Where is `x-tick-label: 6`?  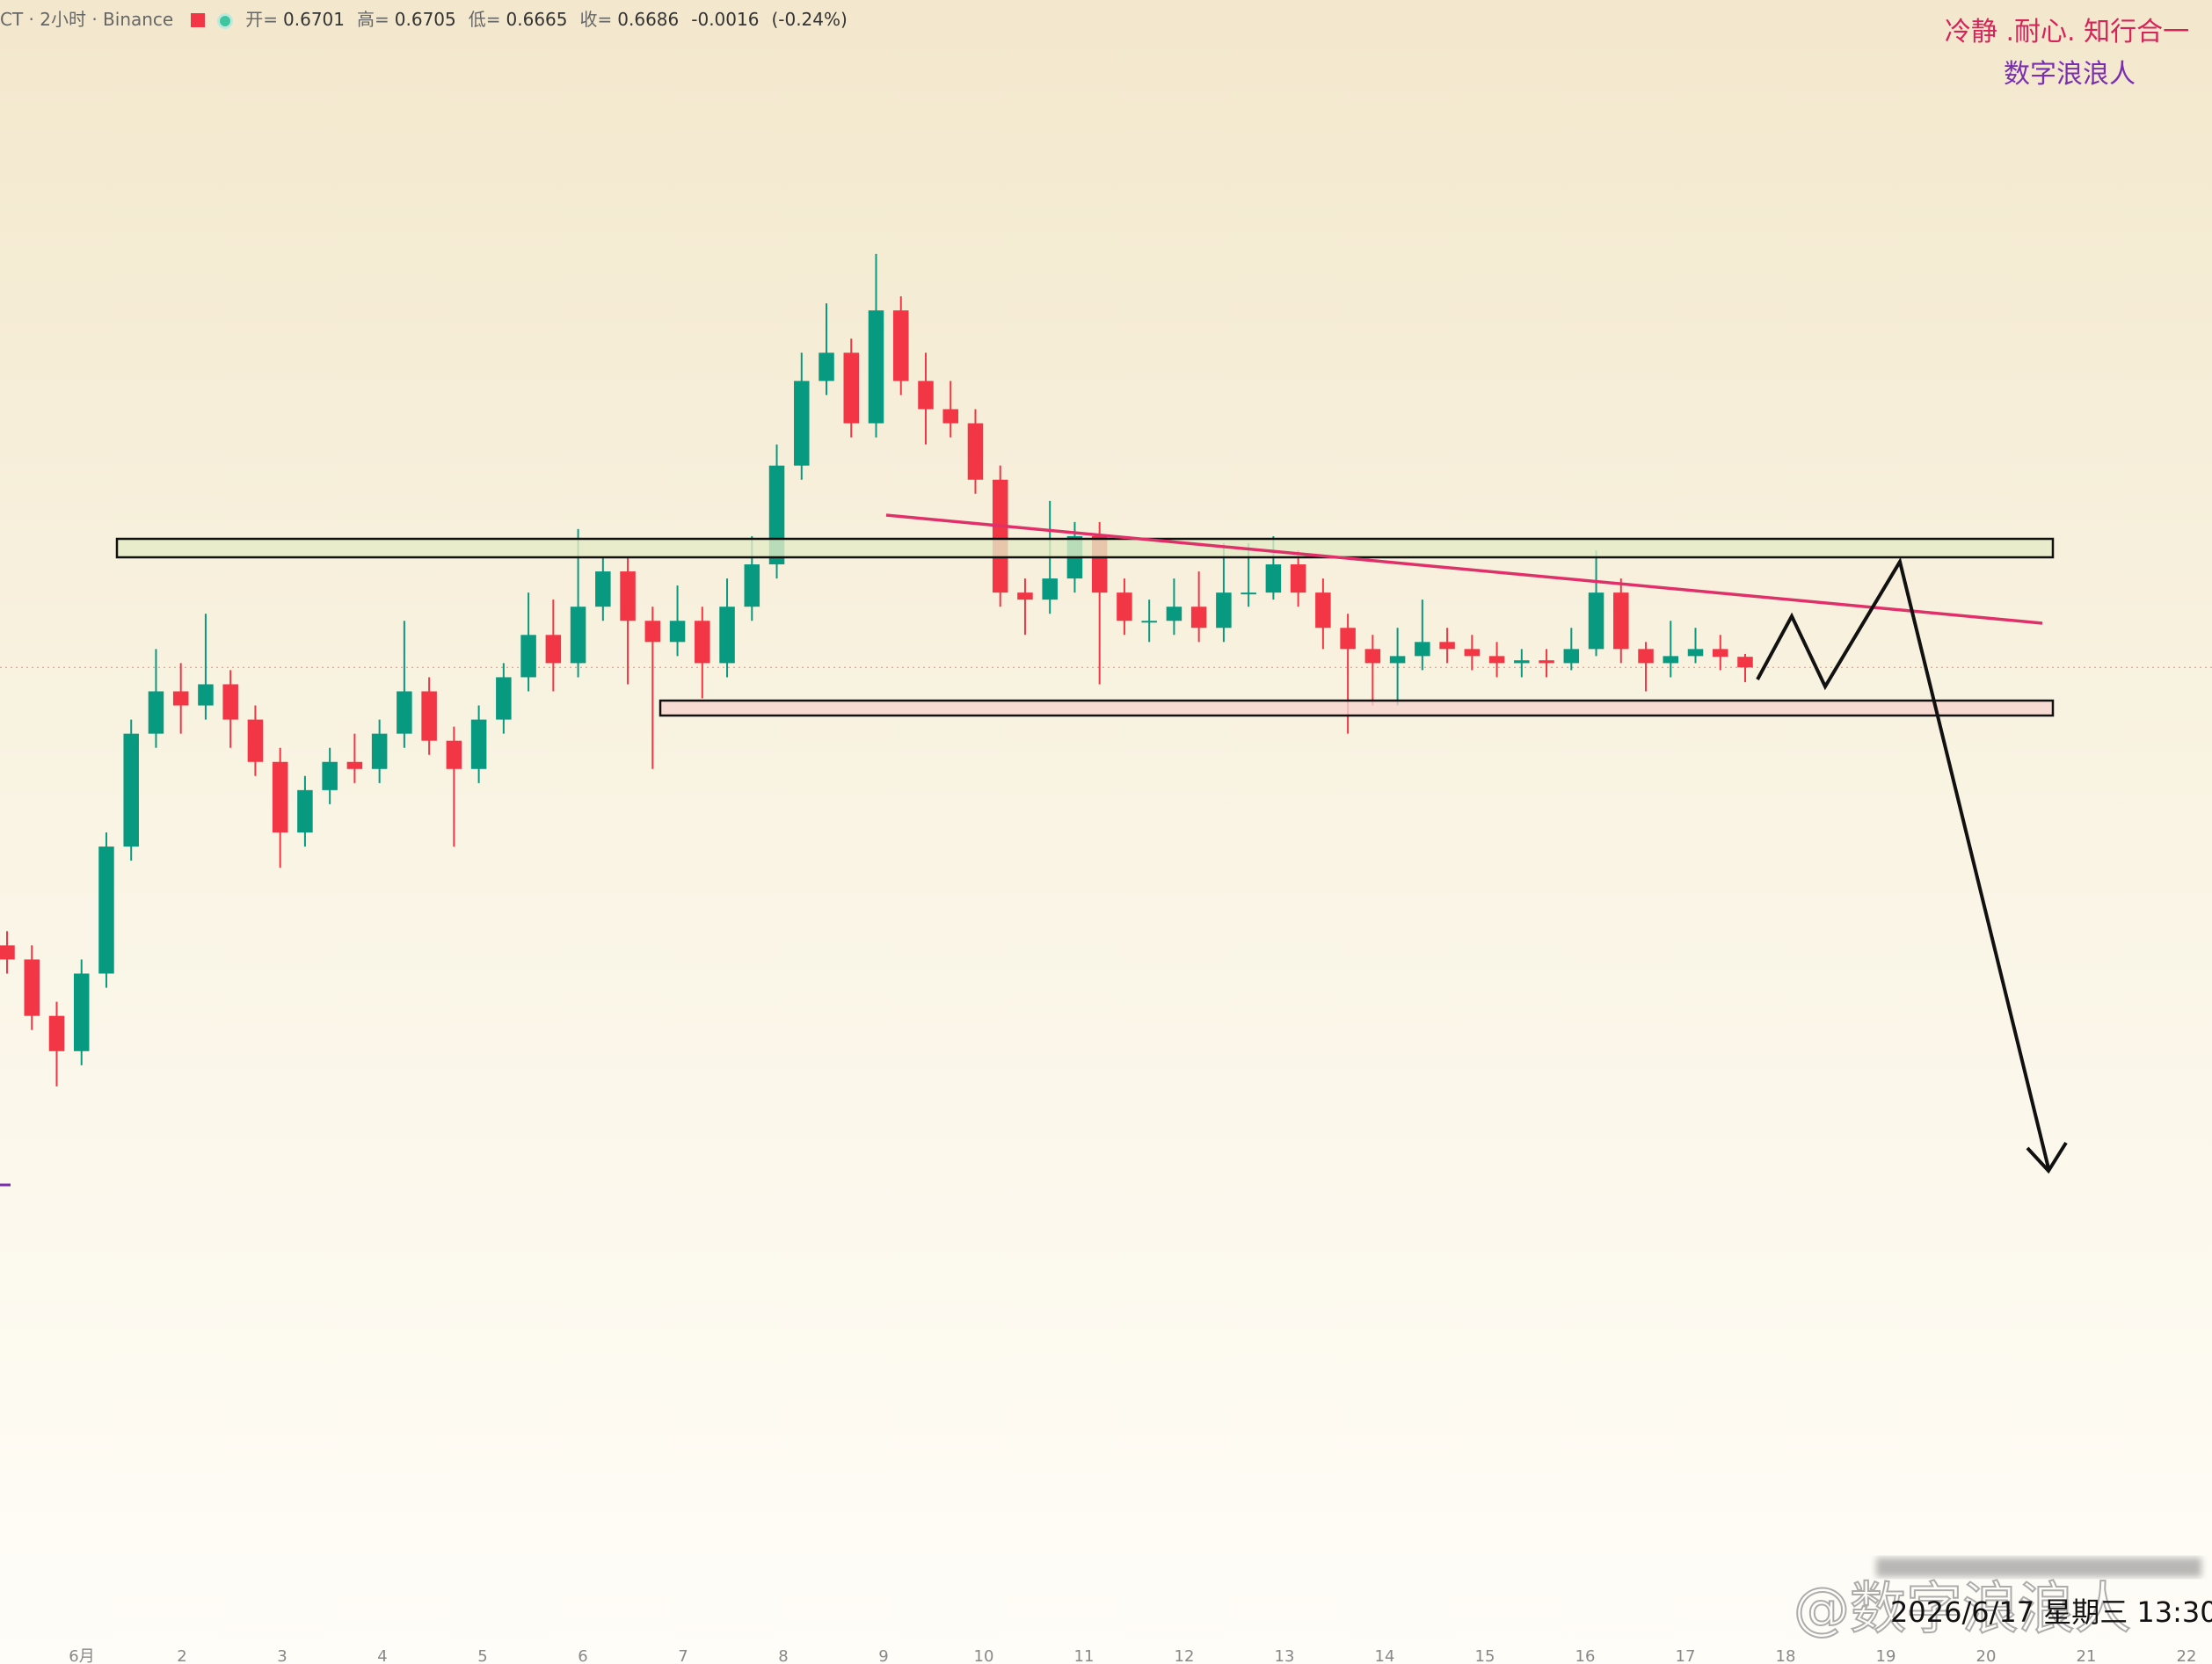
x-tick-label: 6 is located at coordinates (582, 1655).